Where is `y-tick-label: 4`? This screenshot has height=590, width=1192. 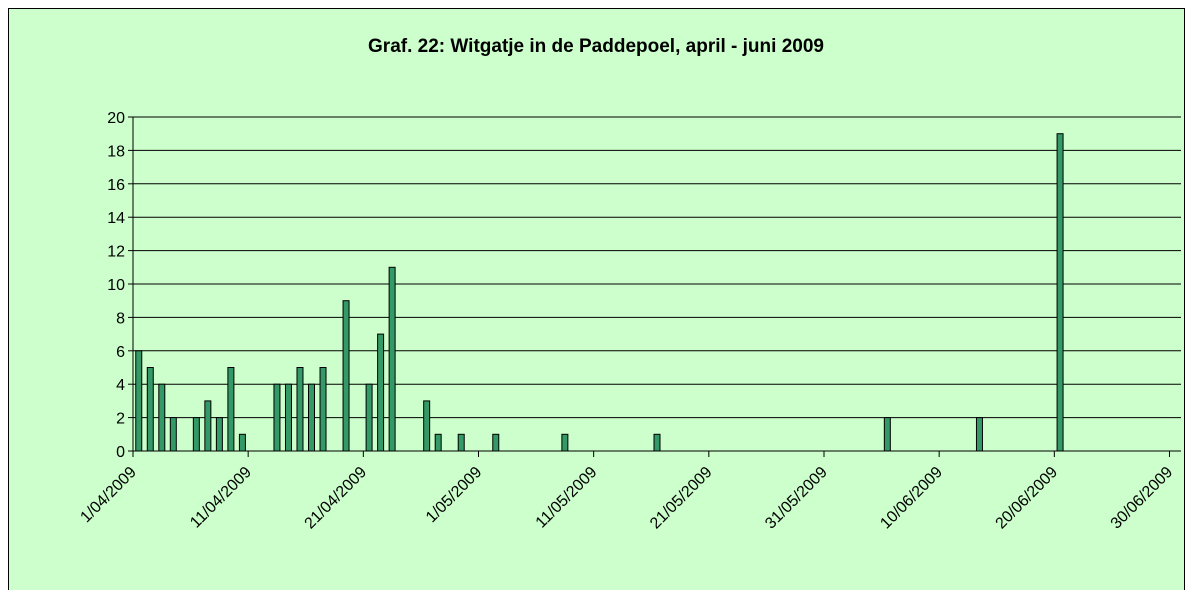 y-tick-label: 4 is located at coordinates (120, 385).